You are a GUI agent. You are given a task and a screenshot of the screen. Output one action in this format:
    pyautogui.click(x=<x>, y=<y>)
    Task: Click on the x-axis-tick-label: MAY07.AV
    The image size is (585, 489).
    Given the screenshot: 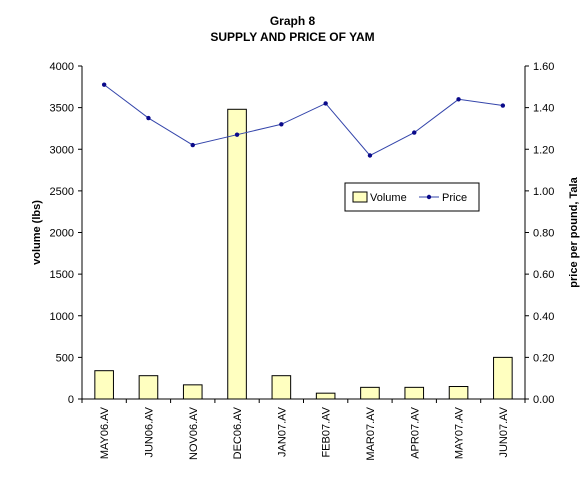 What is the action you would take?
    pyautogui.click(x=460, y=432)
    